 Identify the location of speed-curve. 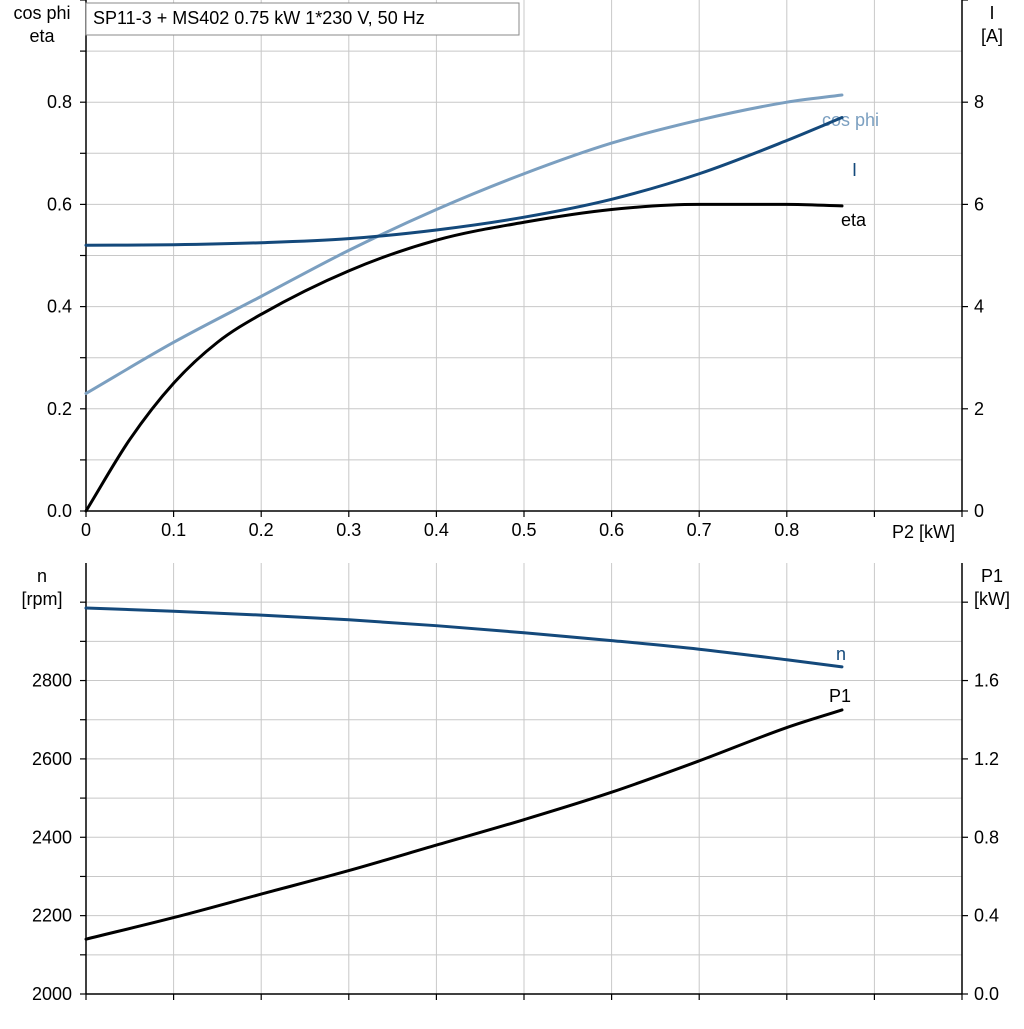
(464, 637).